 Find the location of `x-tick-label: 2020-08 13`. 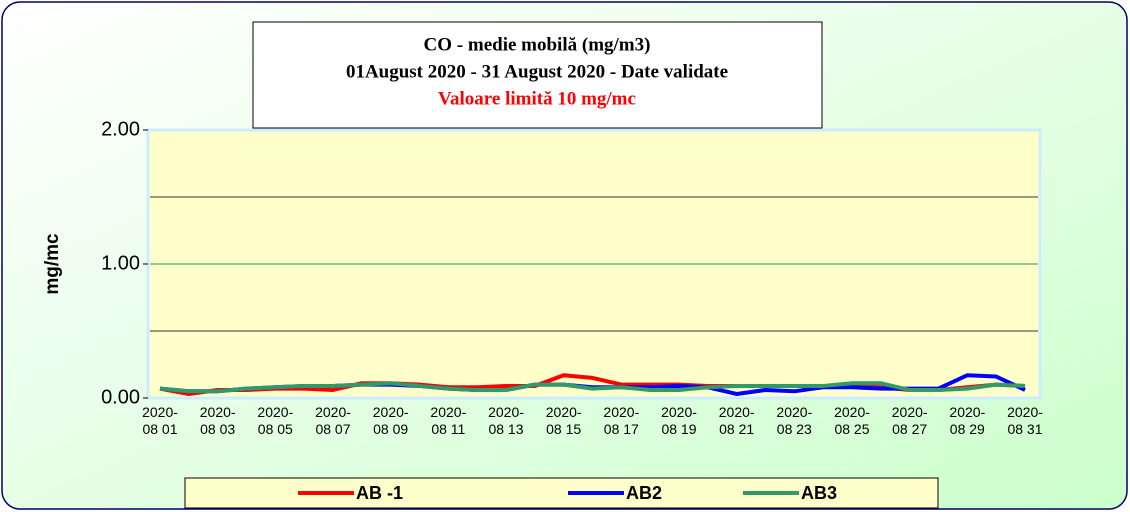

x-tick-label: 2020-08 13 is located at coordinates (506, 420).